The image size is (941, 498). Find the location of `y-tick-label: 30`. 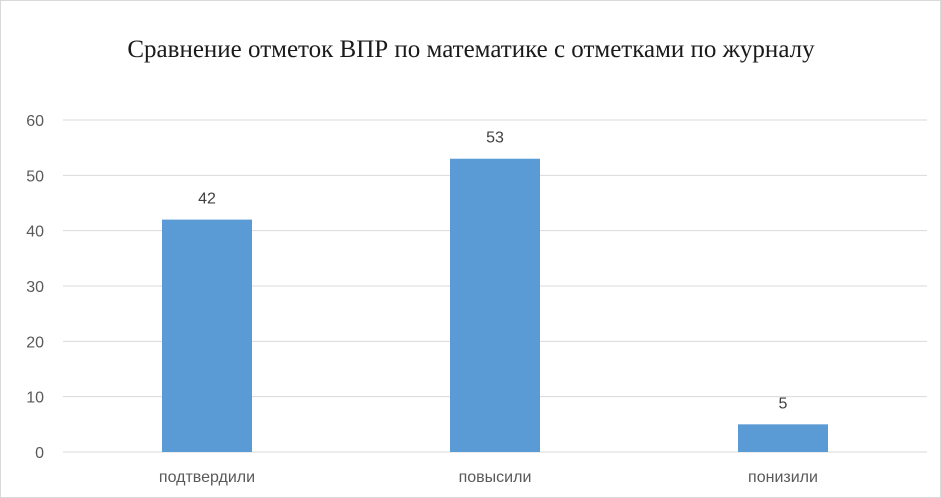

y-tick-label: 30 is located at coordinates (35, 287).